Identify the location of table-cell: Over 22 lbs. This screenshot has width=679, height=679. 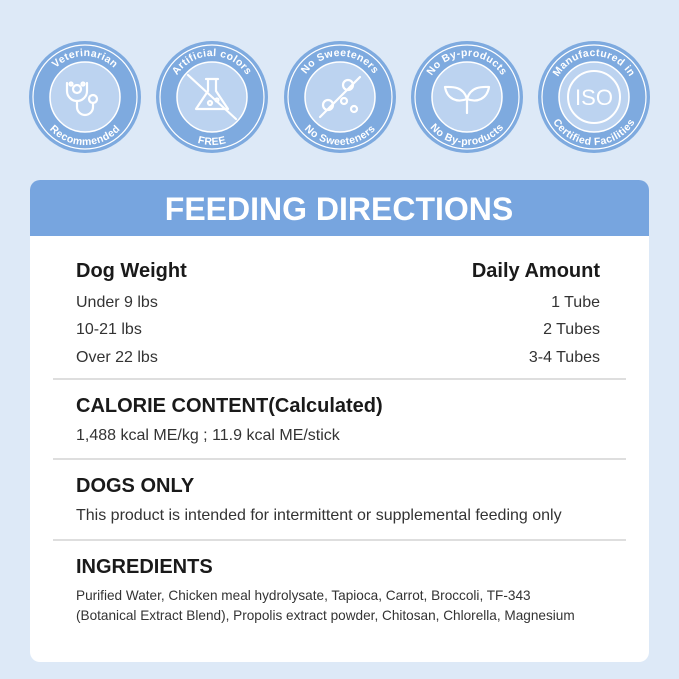
(117, 357).